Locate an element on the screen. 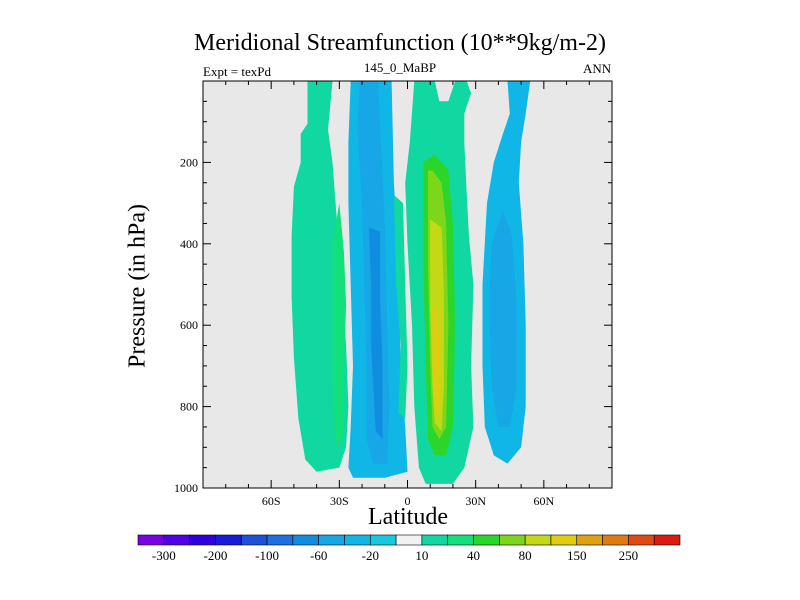  x-tick-label: 0 is located at coordinates (408, 501).